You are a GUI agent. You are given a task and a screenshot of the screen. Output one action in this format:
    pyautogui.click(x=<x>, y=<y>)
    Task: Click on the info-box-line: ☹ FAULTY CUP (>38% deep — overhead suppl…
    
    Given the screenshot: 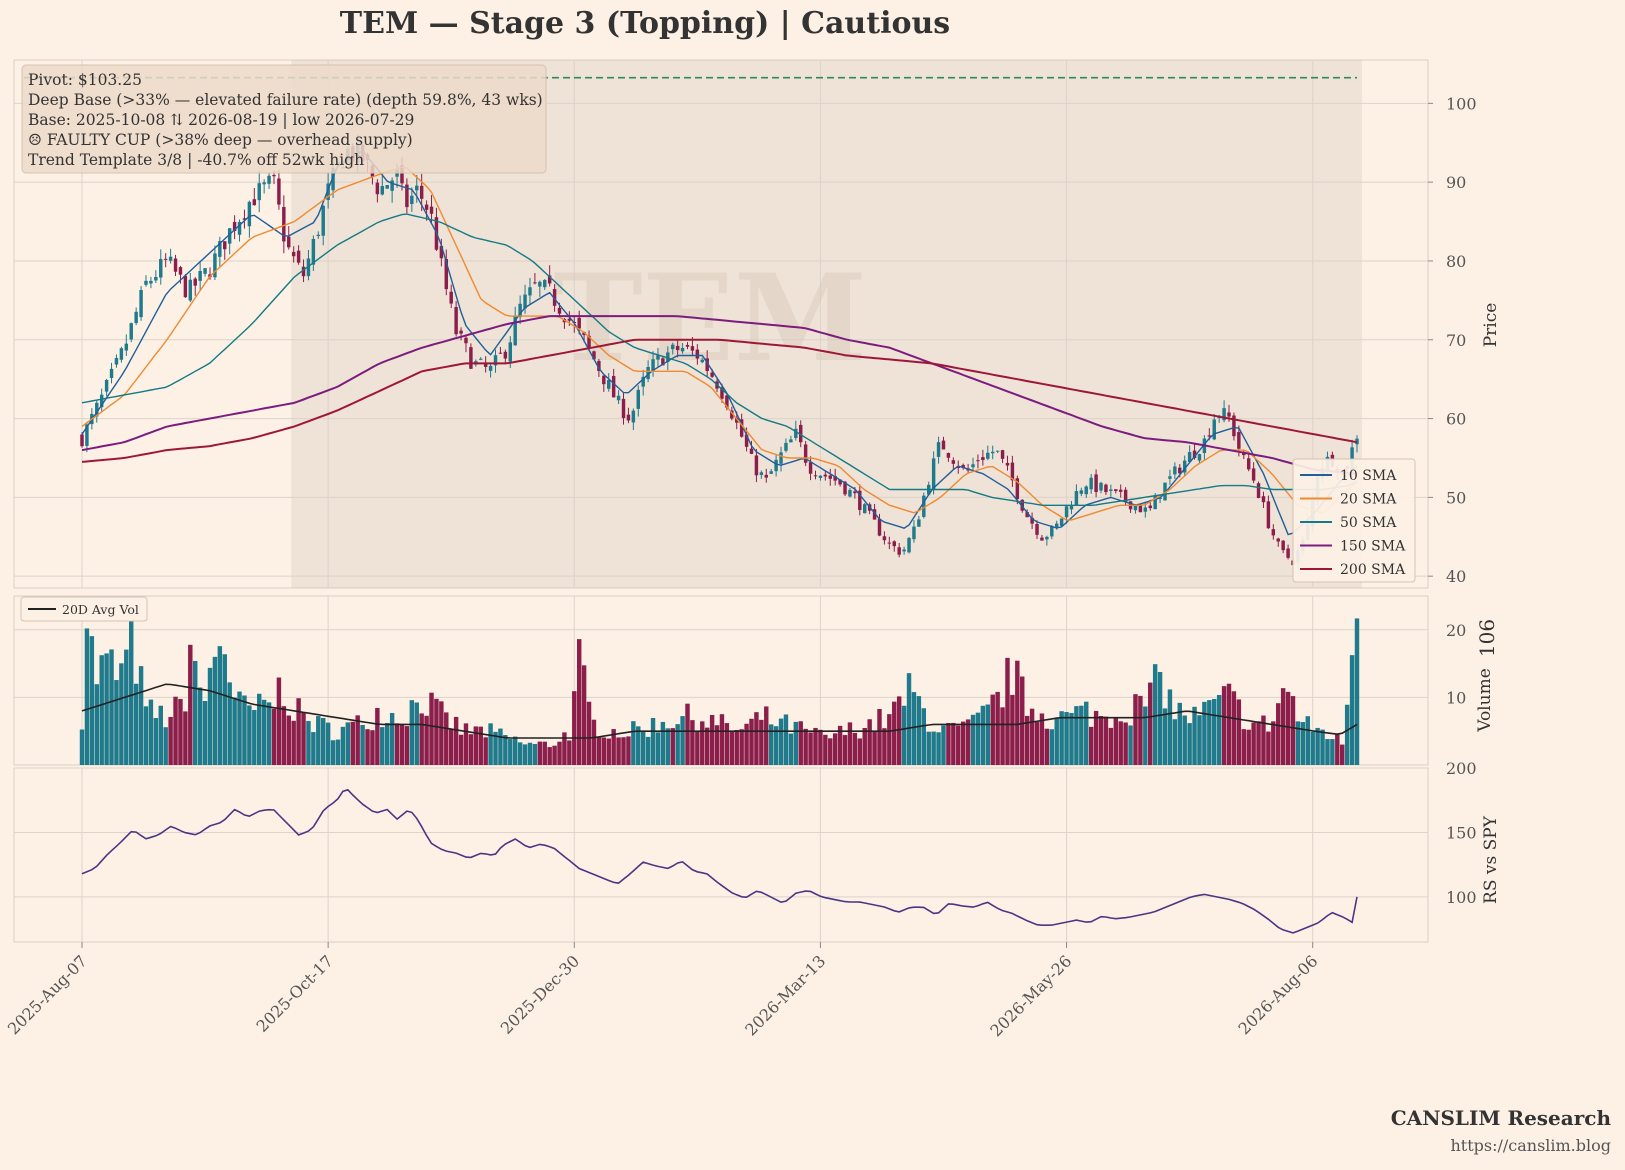 What is the action you would take?
    pyautogui.click(x=220, y=140)
    